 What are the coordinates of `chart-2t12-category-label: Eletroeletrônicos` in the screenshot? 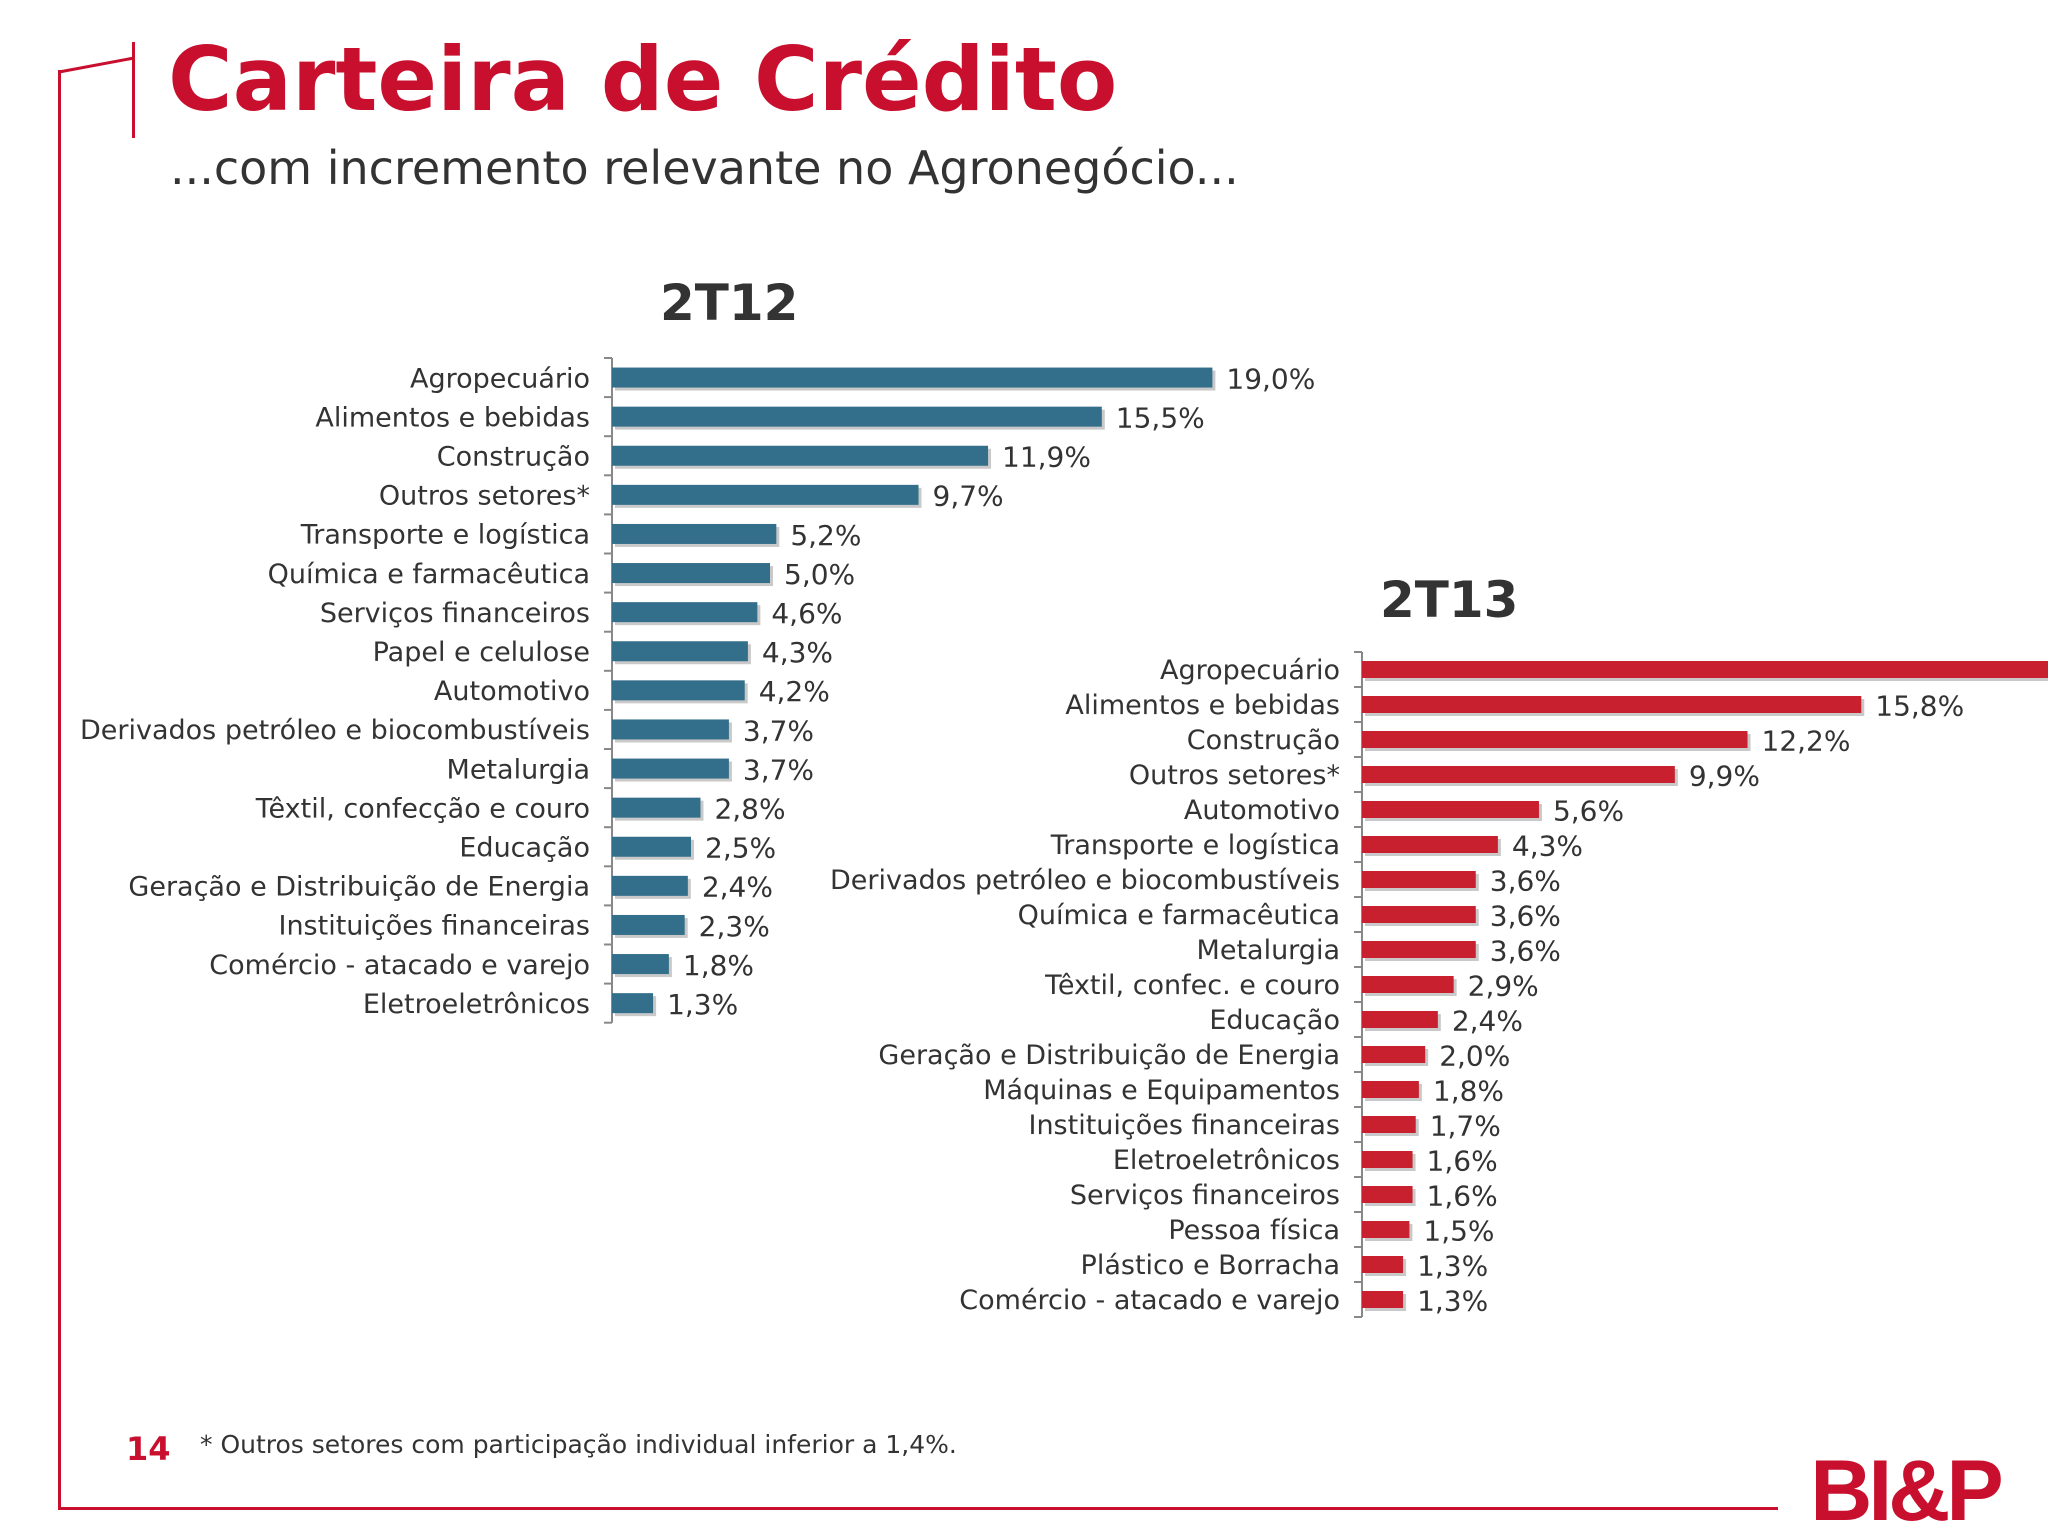 It's located at (476, 1004).